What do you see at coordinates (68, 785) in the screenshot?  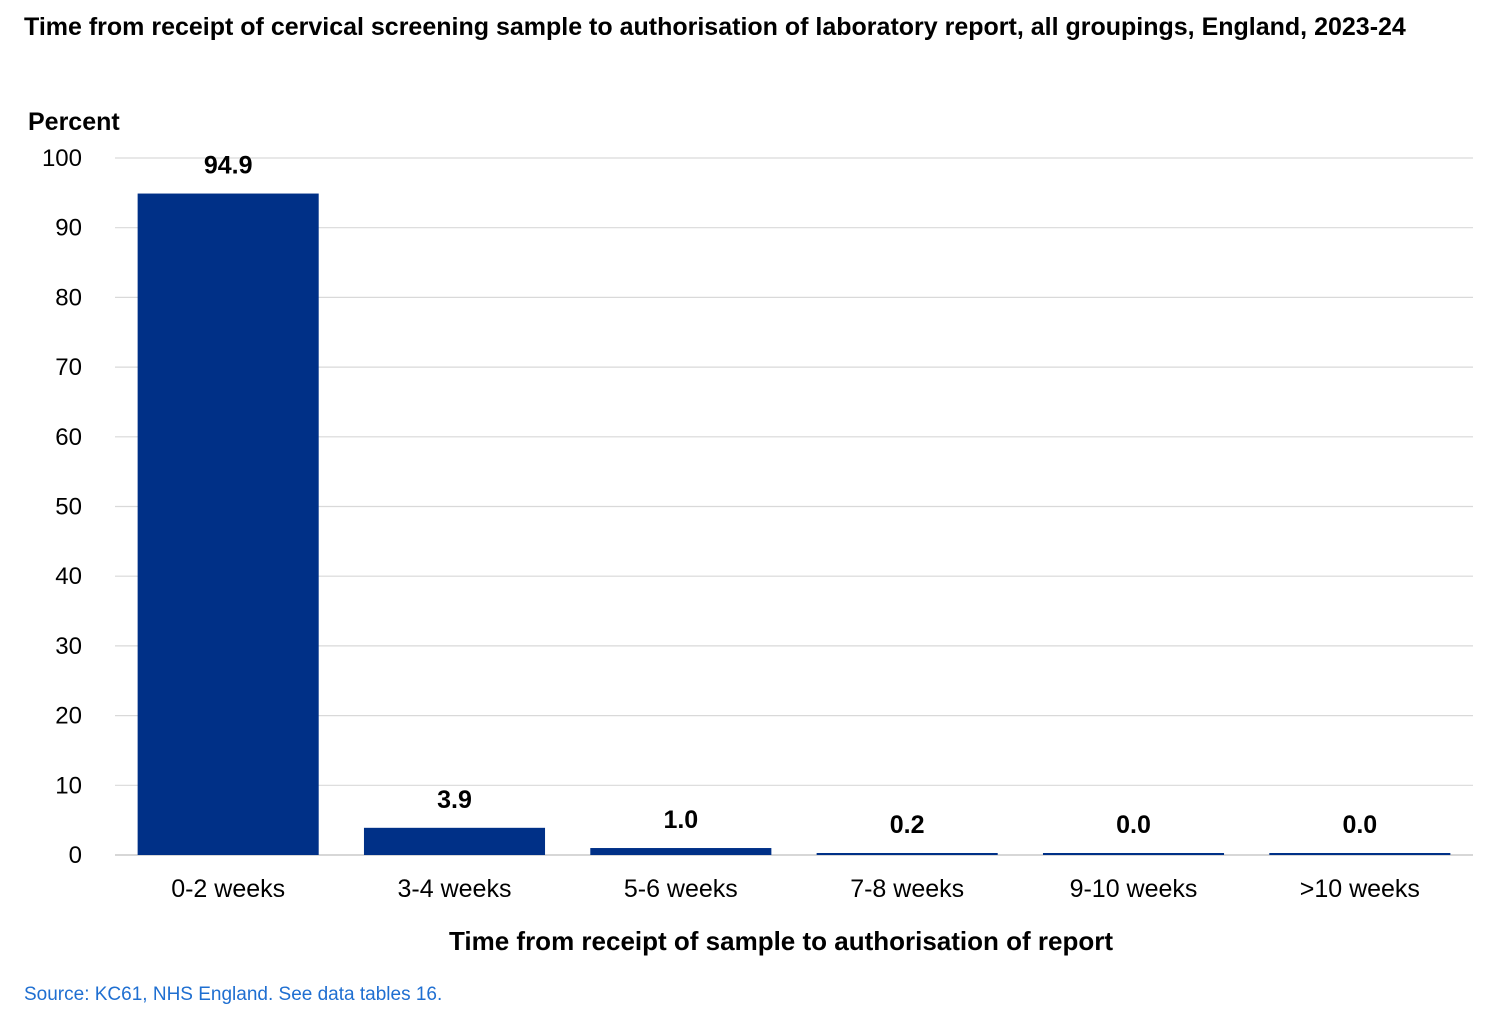 I see `y-tick-label: 10` at bounding box center [68, 785].